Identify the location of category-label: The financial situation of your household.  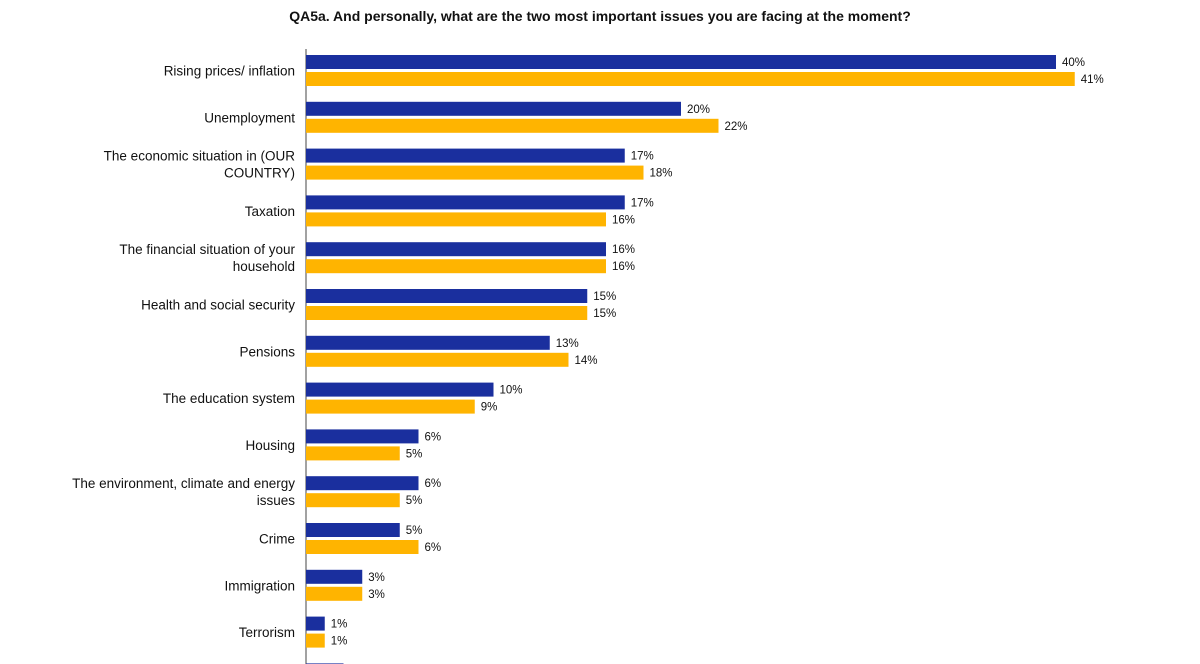
(207, 258).